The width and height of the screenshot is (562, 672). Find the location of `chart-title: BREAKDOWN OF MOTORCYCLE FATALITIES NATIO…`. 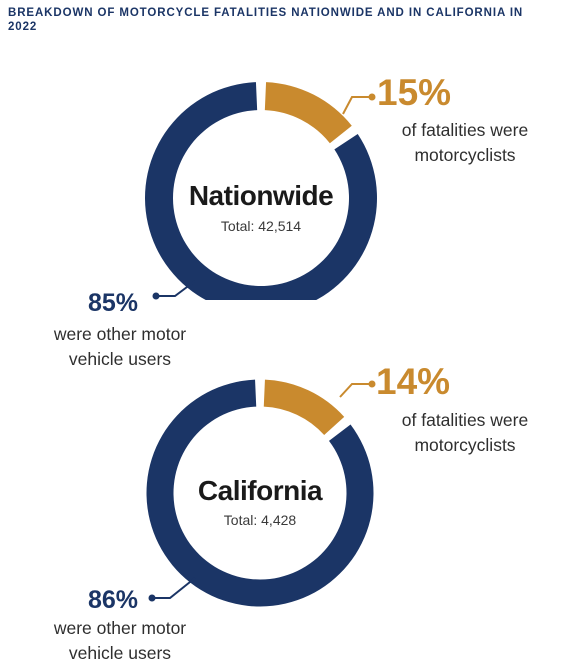

chart-title: BREAKDOWN OF MOTORCYCLE FATALITIES NATIO… is located at coordinates (266, 20).